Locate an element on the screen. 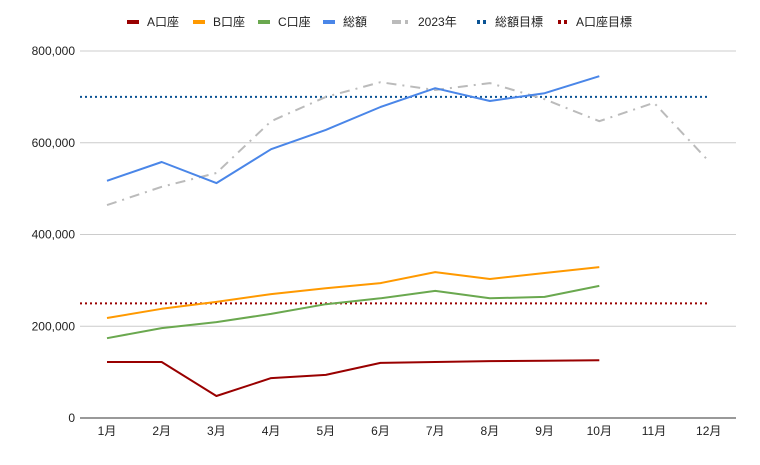 The image size is (760, 465). legend-label: 2023年 is located at coordinates (437, 22).